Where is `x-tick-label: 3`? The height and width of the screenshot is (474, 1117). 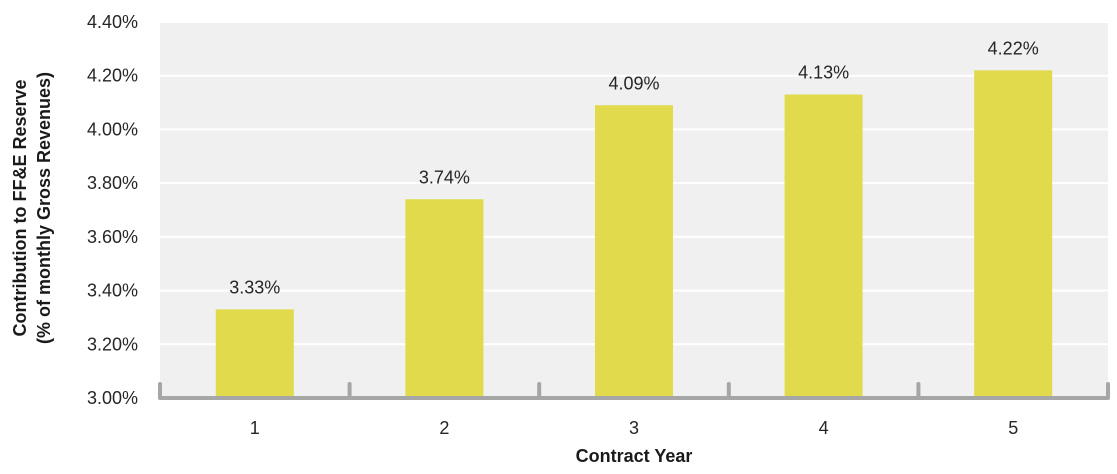
x-tick-label: 3 is located at coordinates (634, 428).